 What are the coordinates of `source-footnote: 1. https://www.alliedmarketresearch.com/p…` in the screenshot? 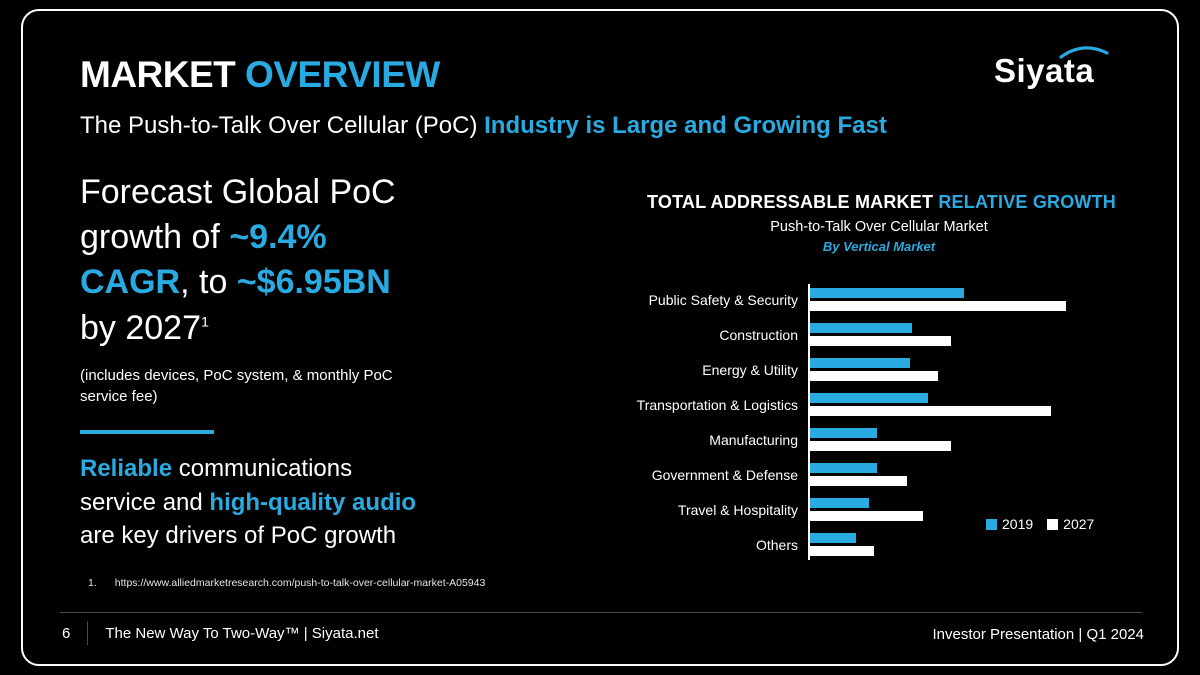 It's located at (286, 583).